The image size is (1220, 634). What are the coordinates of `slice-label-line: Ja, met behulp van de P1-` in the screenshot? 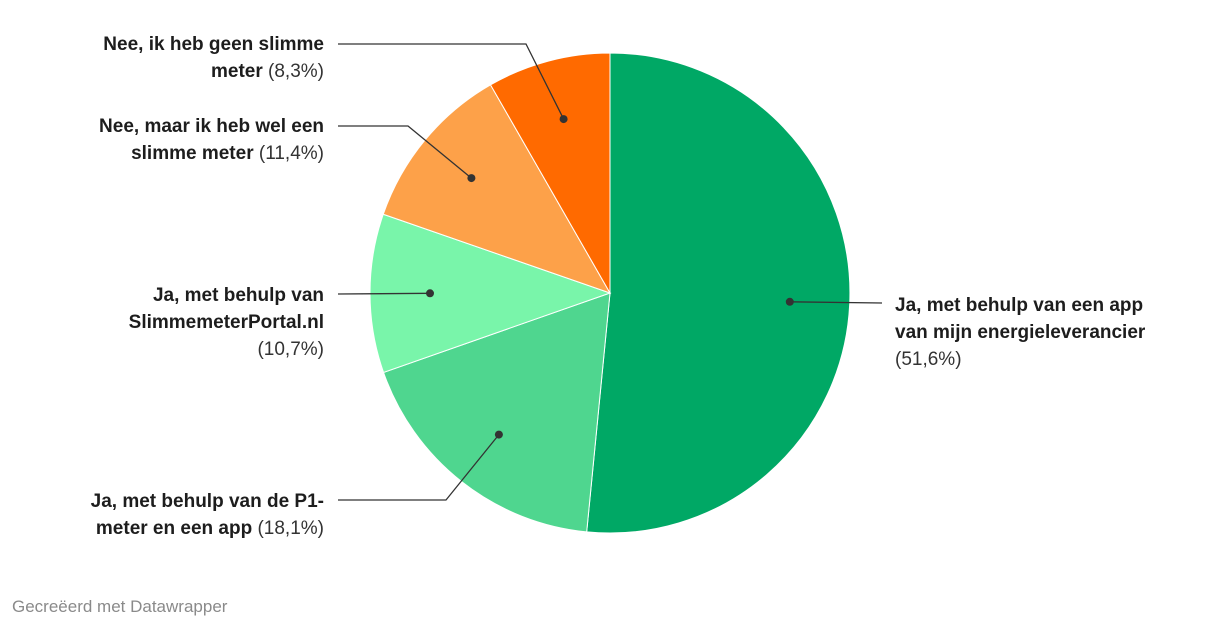 It's located at (207, 501).